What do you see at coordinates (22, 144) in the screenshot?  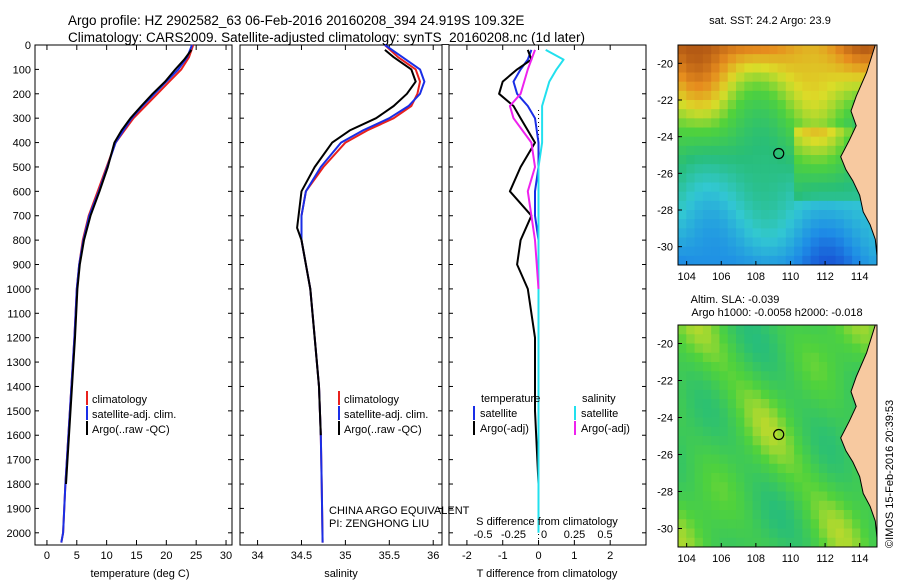 I see `depth-tick-label: 400` at bounding box center [22, 144].